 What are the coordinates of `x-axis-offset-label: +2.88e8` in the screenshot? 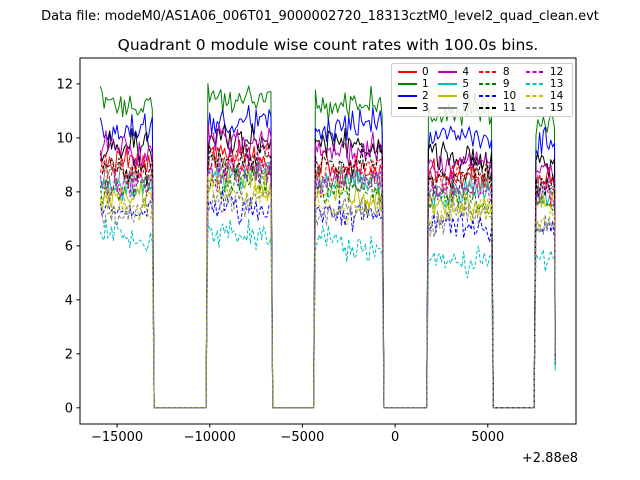 It's located at (549, 458).